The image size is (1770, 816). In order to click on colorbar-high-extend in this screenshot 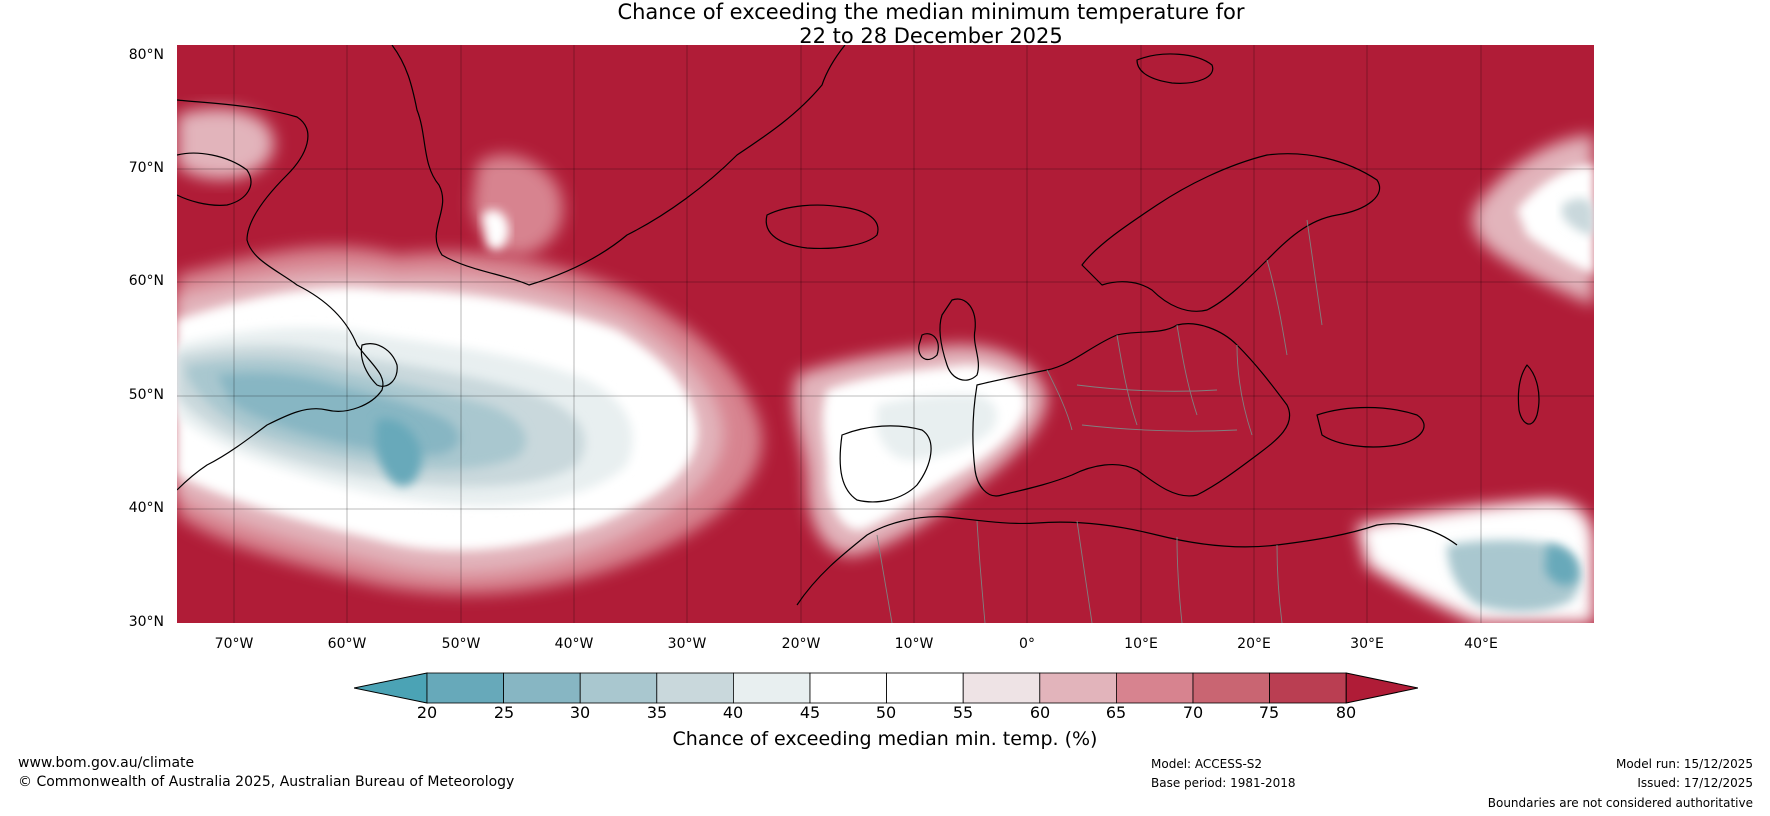, I will do `click(1382, 688)`.